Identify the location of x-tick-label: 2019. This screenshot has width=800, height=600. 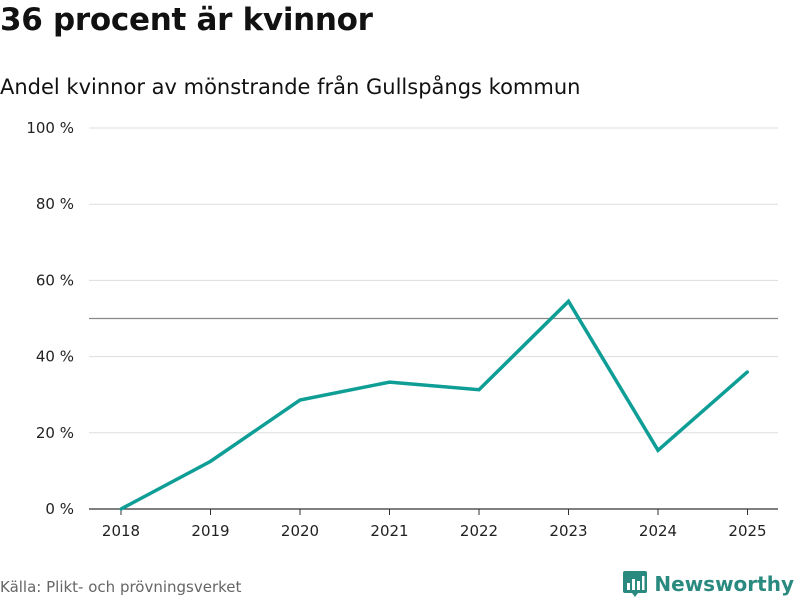
(210, 531).